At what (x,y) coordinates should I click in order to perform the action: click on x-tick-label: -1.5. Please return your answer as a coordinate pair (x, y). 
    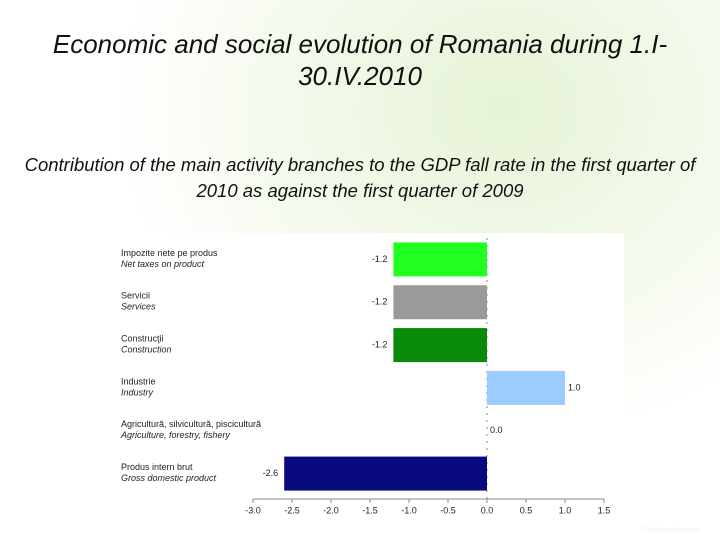
    Looking at the image, I should click on (370, 510).